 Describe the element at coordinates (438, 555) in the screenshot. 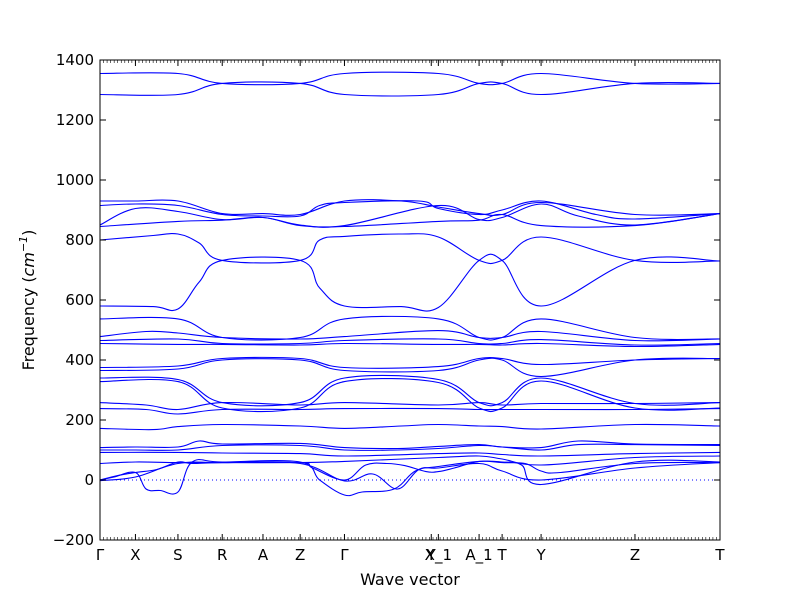

I see `x-tick-label: X_1` at that location.